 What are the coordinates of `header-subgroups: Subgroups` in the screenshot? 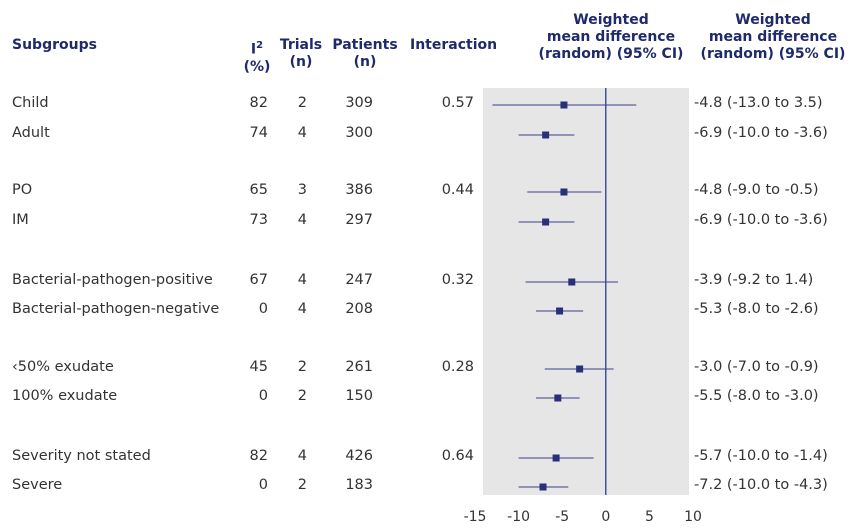 It's located at (54, 45).